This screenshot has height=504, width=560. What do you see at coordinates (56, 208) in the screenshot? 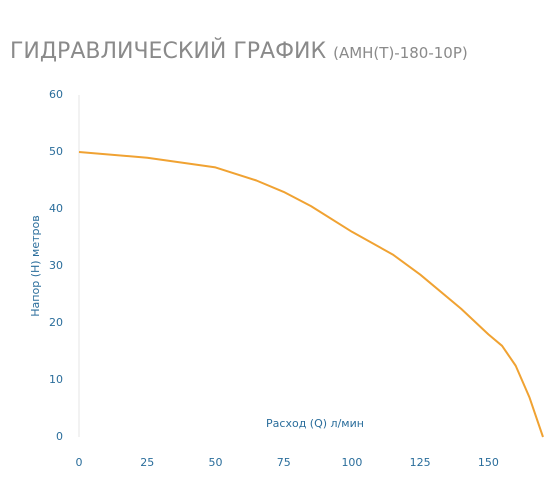
I see `y-tick-label: 40` at bounding box center [56, 208].